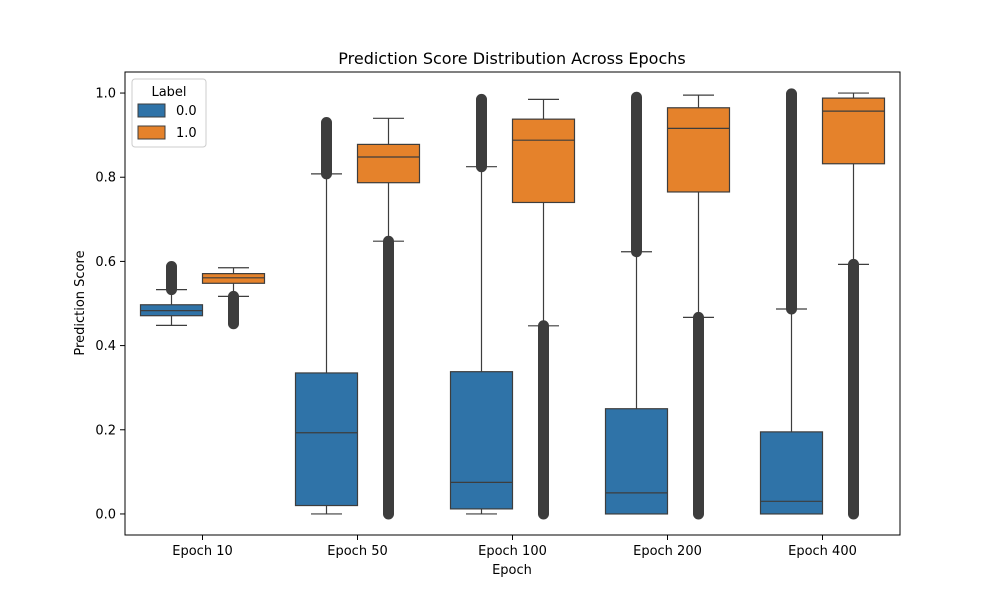 The height and width of the screenshot is (600, 1000). Describe the element at coordinates (105, 178) in the screenshot. I see `y-tick-label: 0.8` at that location.